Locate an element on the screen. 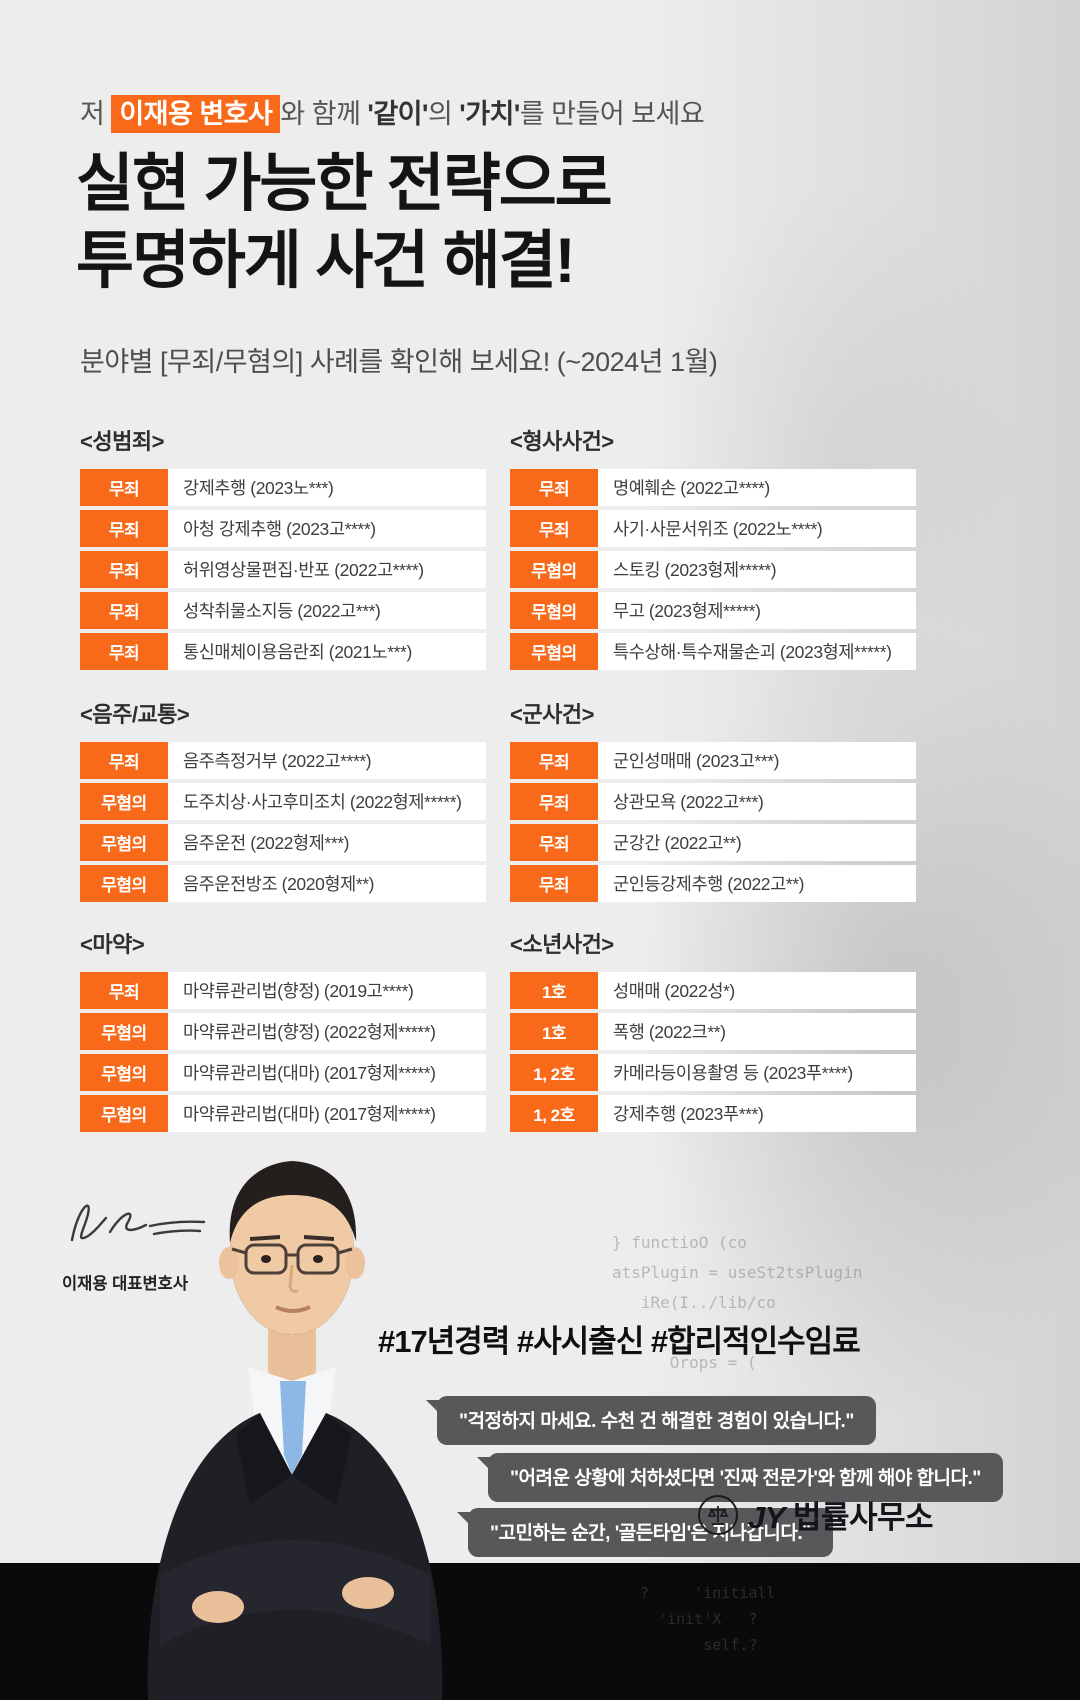  signature-scribble is located at coordinates (138, 1223).